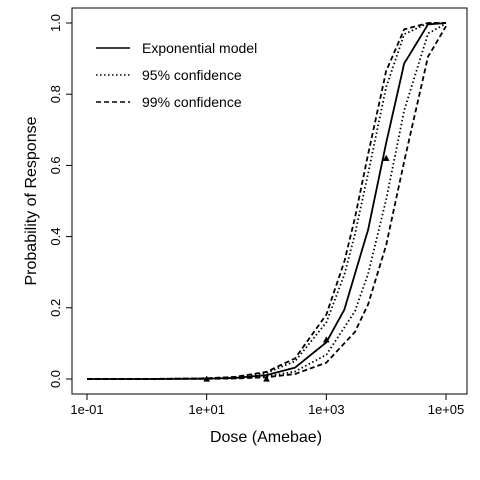  What do you see at coordinates (55, 308) in the screenshot?
I see `y-tick-label: 0.2` at bounding box center [55, 308].